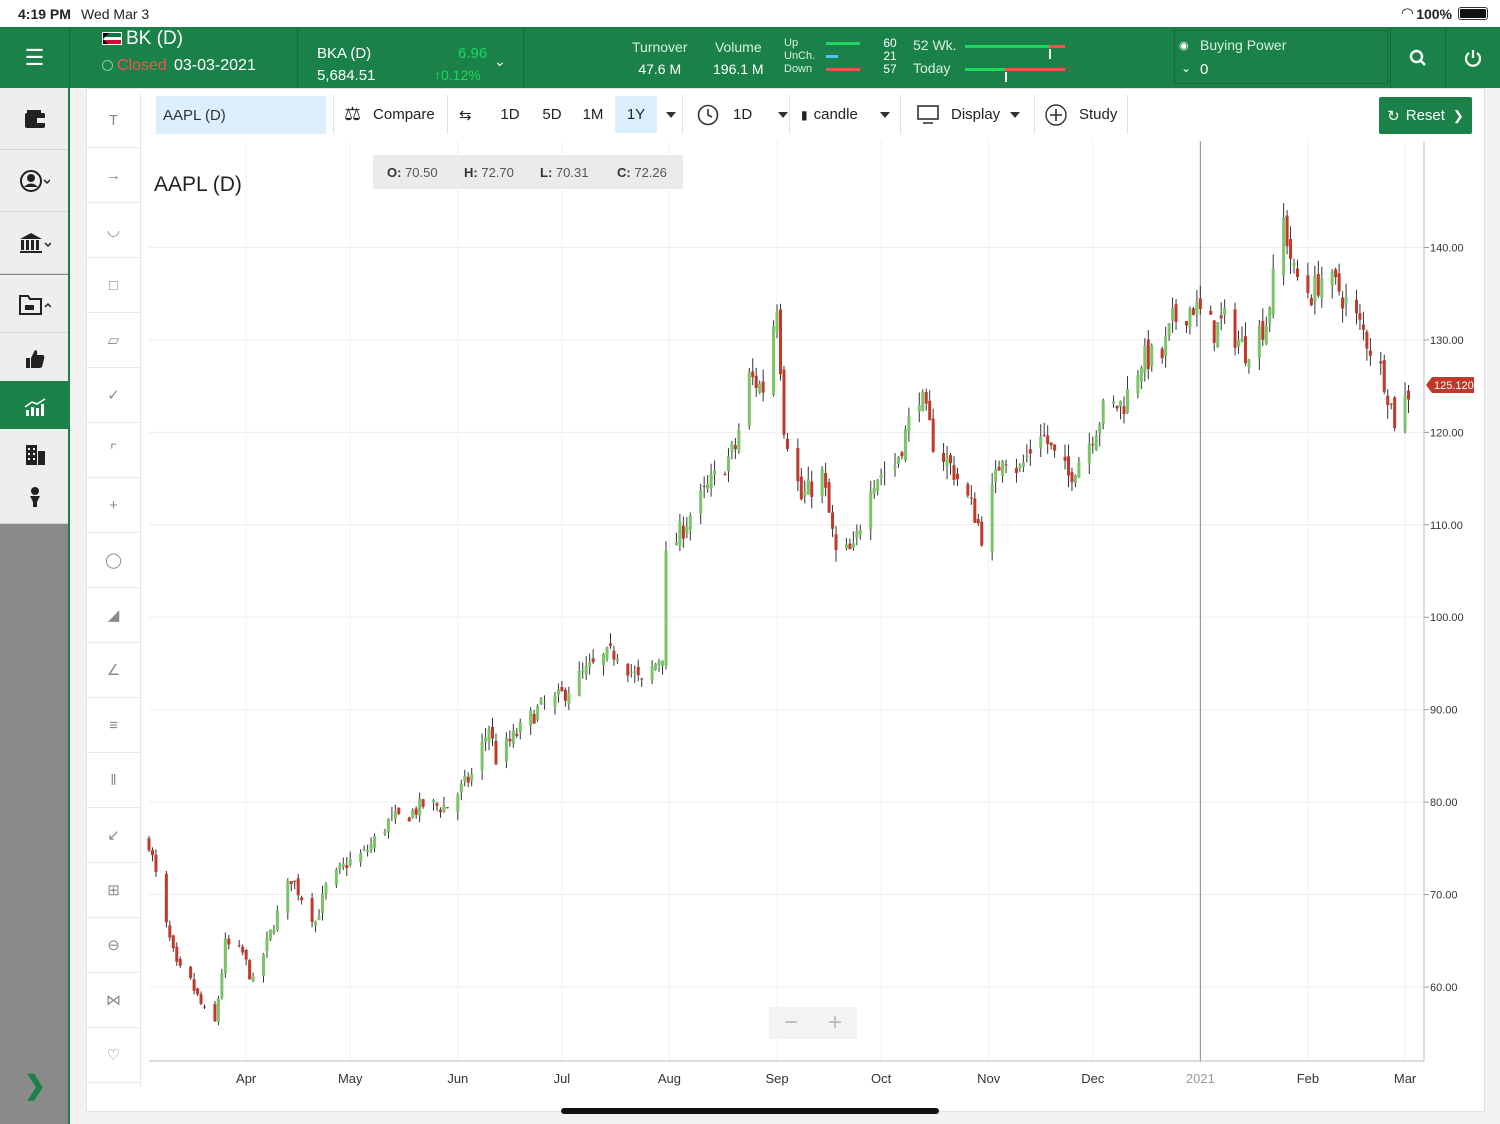 This screenshot has width=1500, height=1124. What do you see at coordinates (1098, 114) in the screenshot?
I see `study-label: Study` at bounding box center [1098, 114].